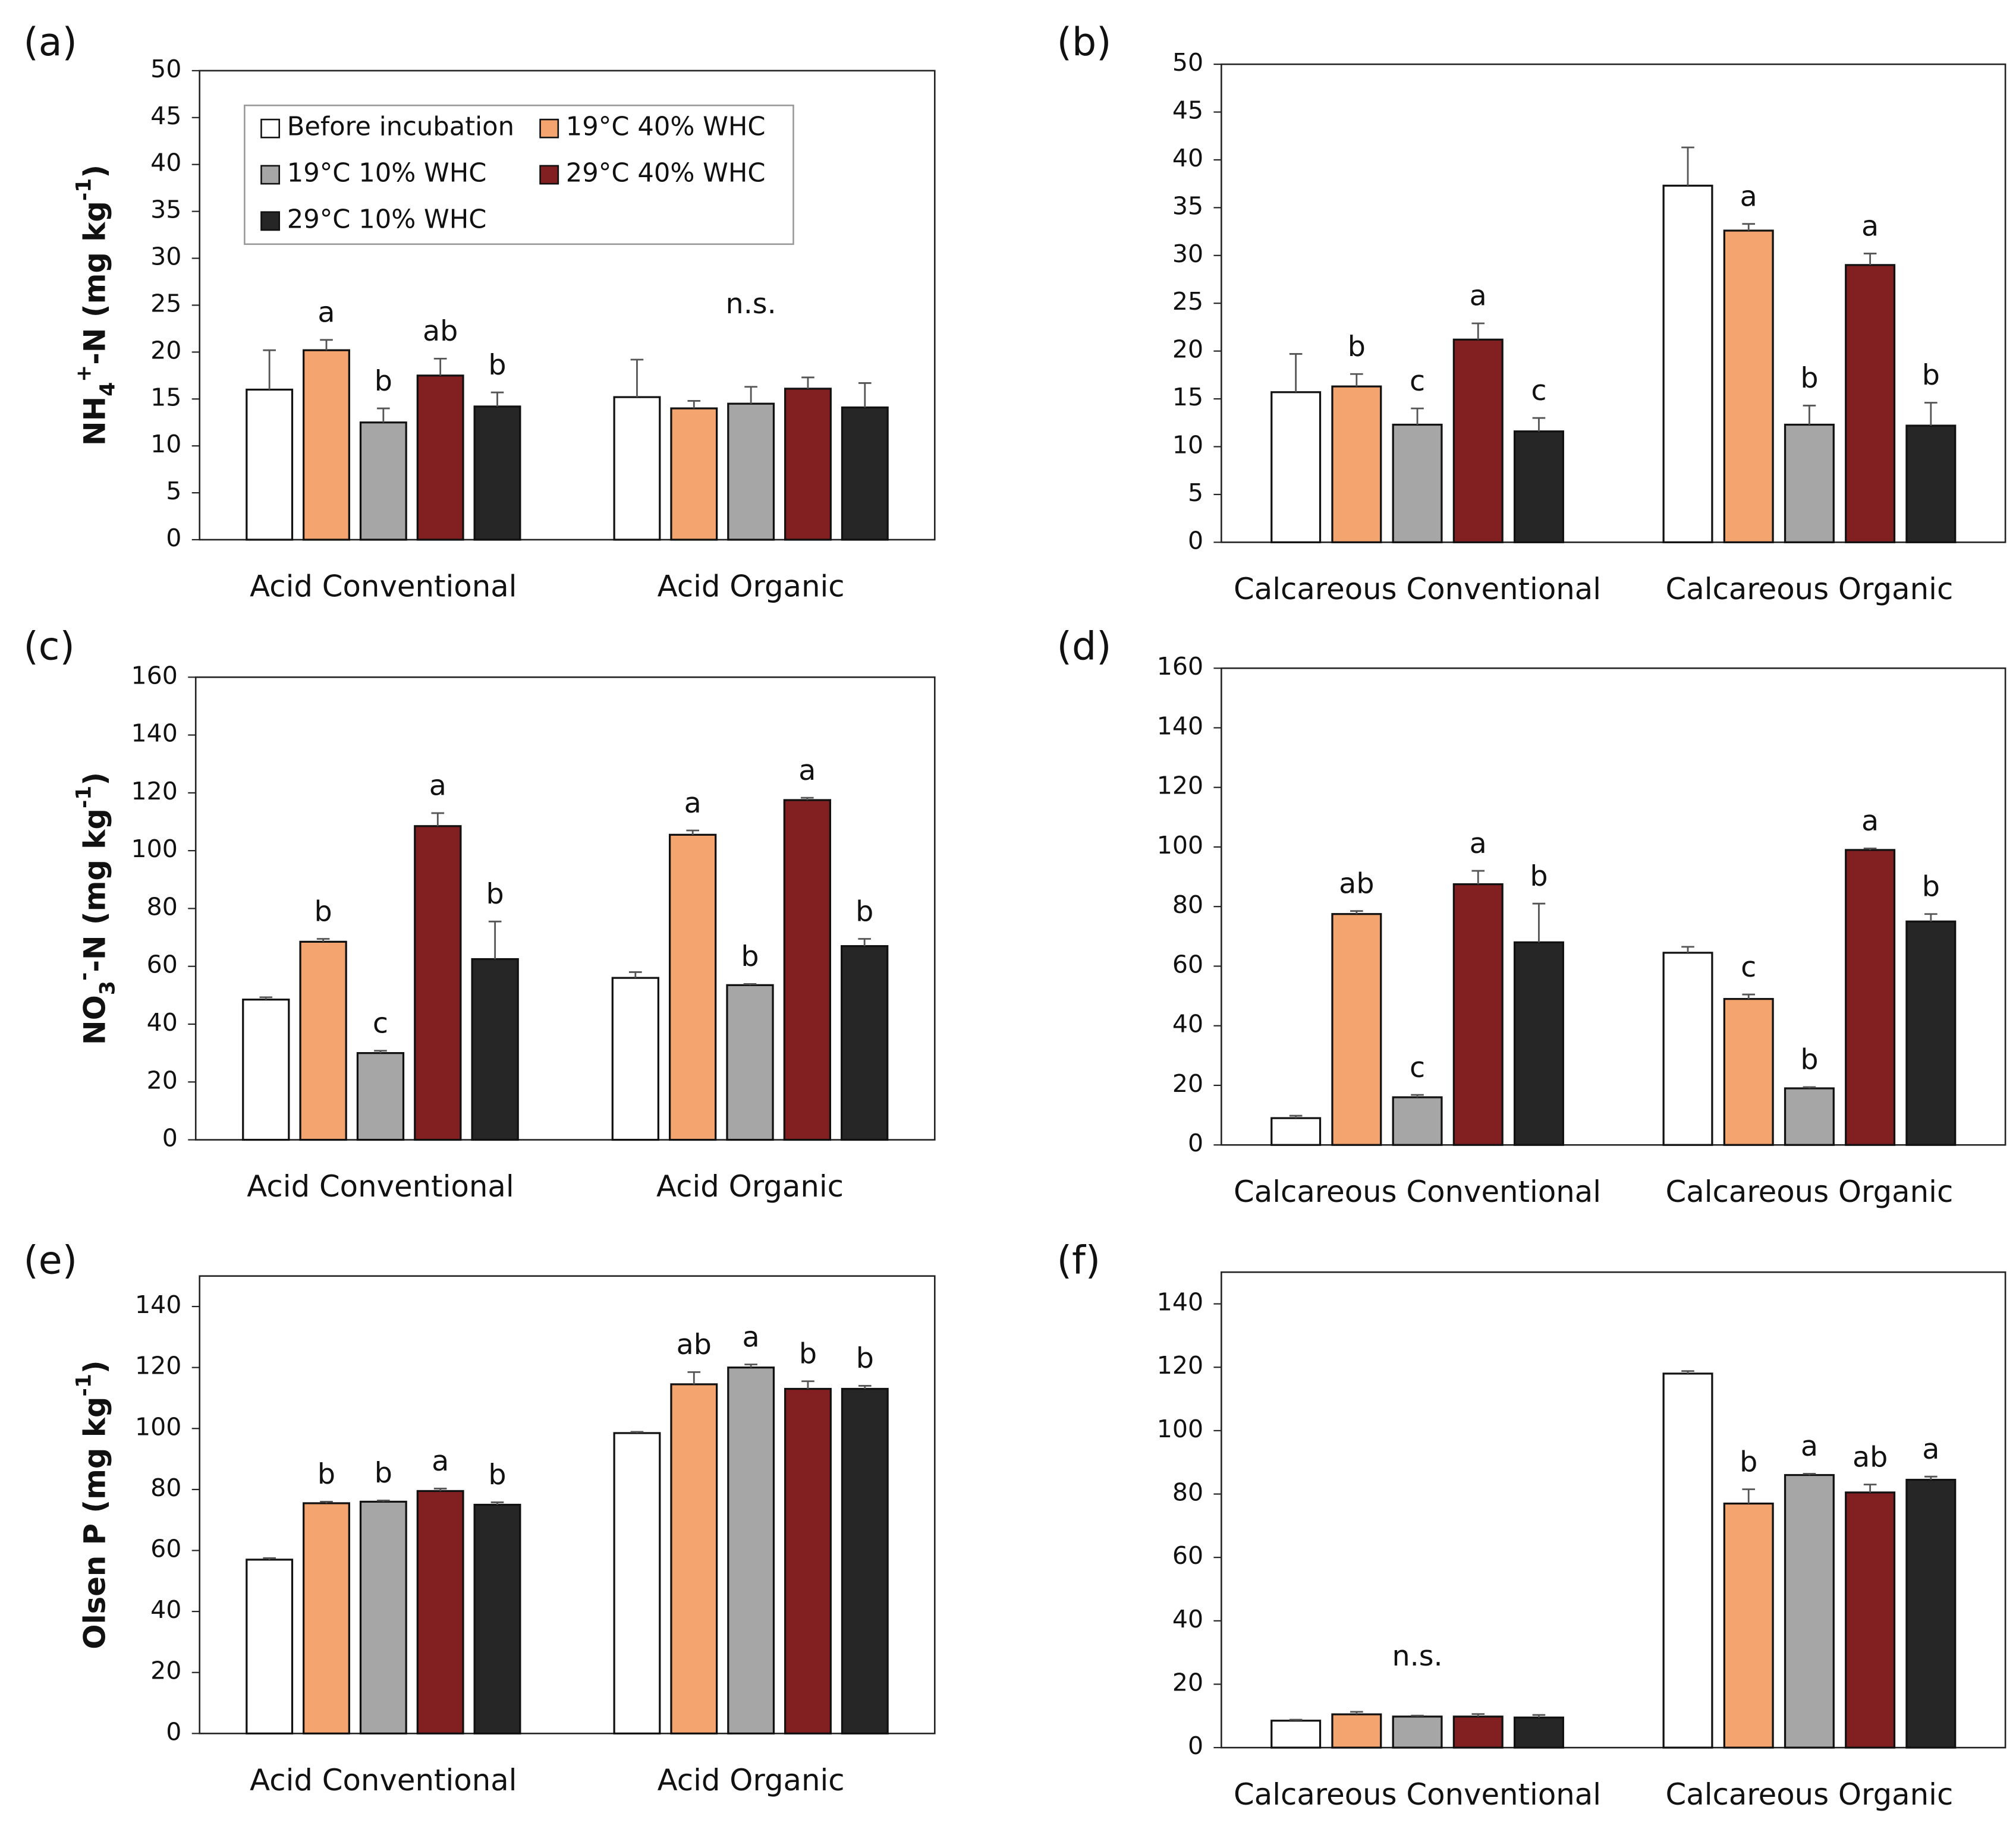  What do you see at coordinates (154, 675) in the screenshot?
I see `y-tick-label: 160` at bounding box center [154, 675].